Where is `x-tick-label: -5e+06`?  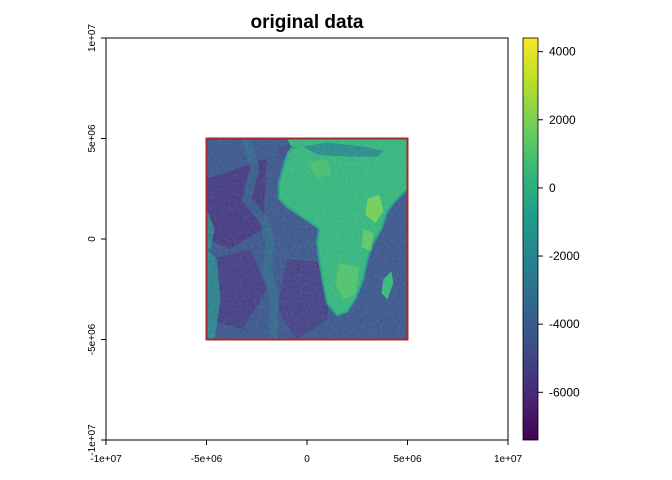
x-tick-label: -5e+06 is located at coordinates (207, 459).